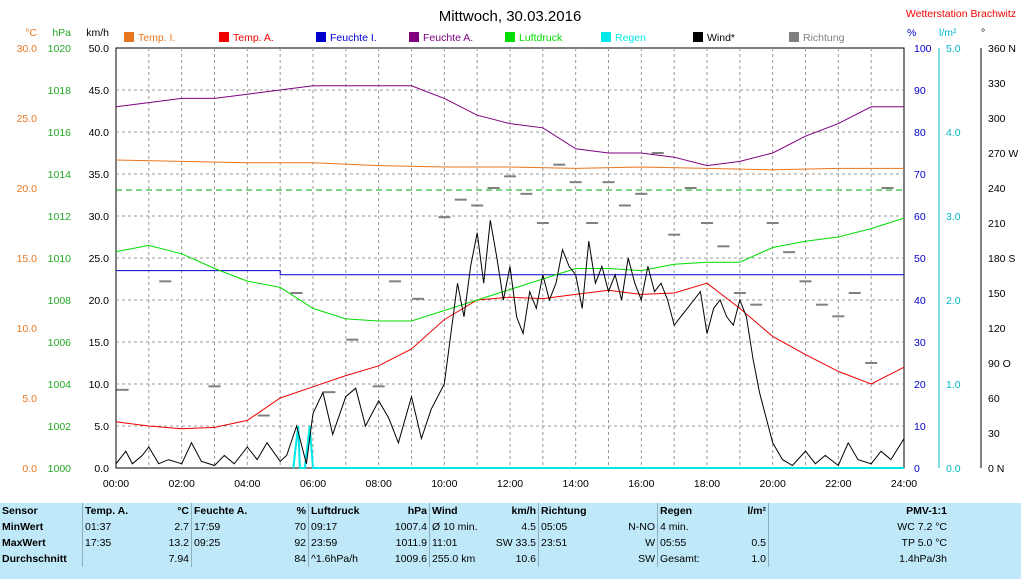 This screenshot has width=1021, height=579. What do you see at coordinates (758, 543) in the screenshot?
I see `stats-rain-value: 0.5` at bounding box center [758, 543].